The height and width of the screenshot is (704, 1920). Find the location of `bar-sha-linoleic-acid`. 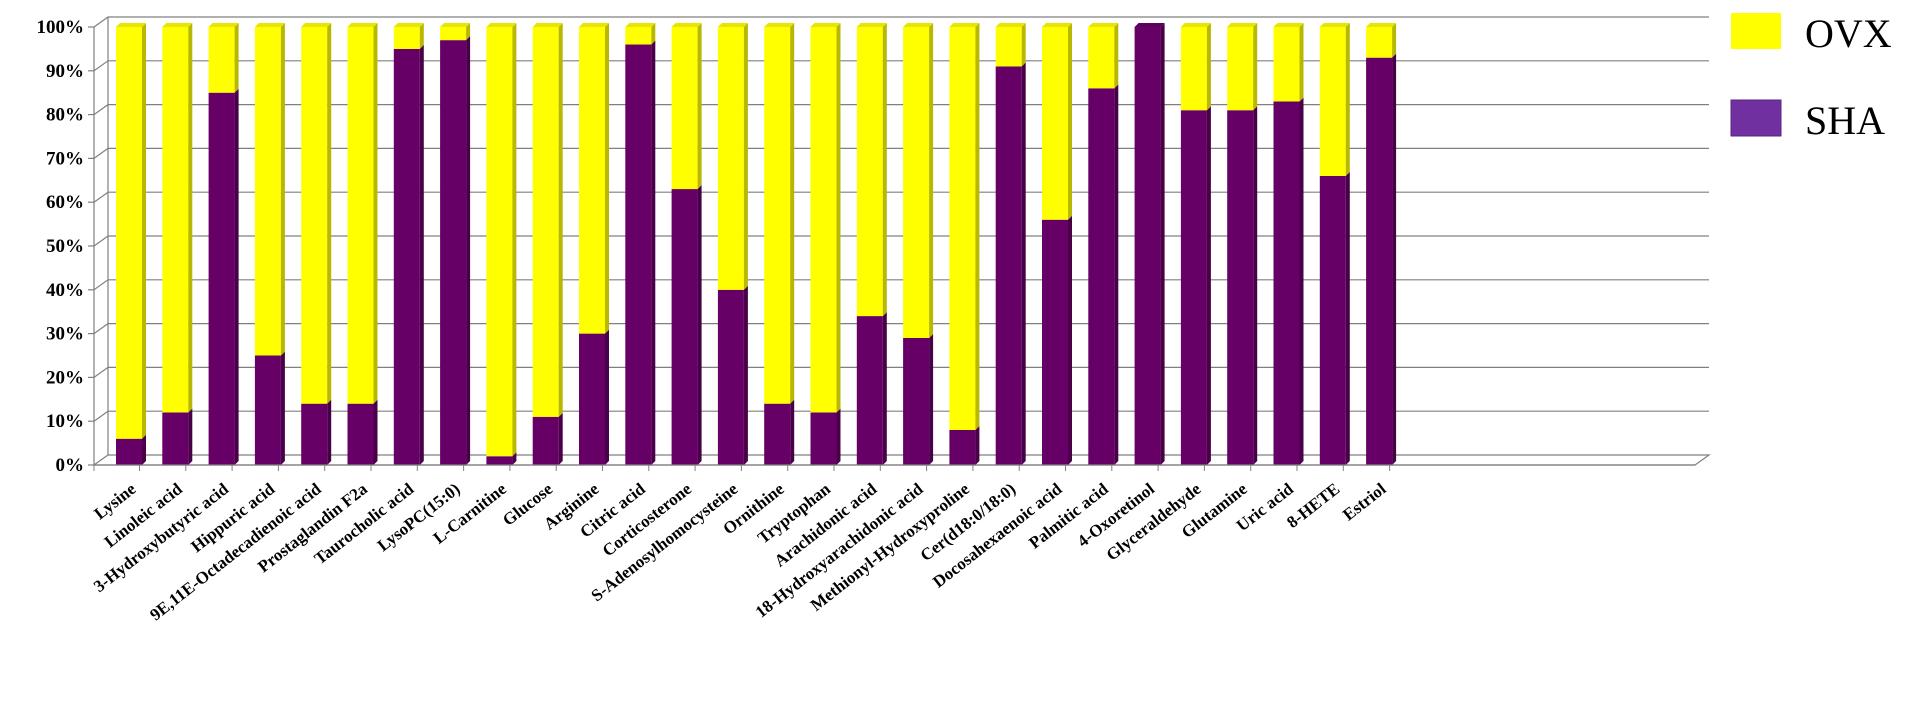

bar-sha-linoleic-acid is located at coordinates (177, 436).